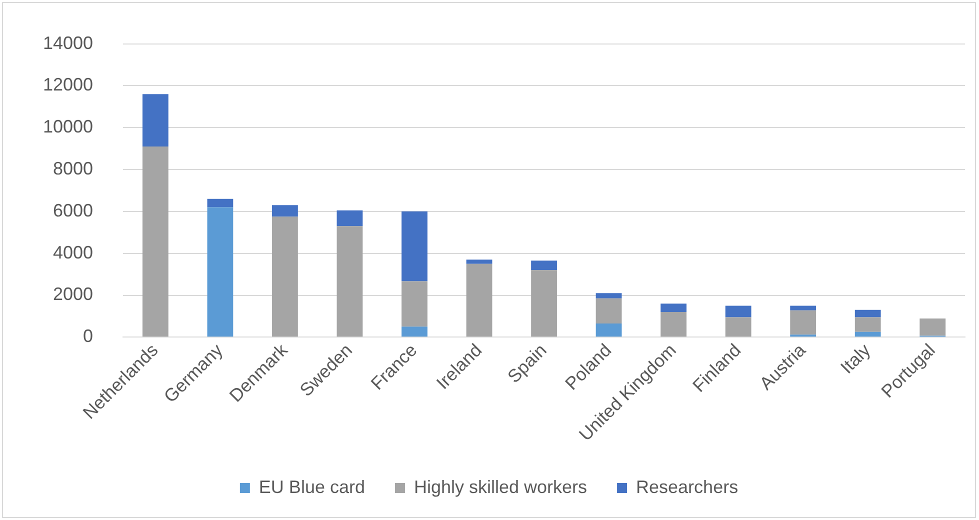 The height and width of the screenshot is (520, 979). What do you see at coordinates (501, 486) in the screenshot?
I see `legend-label: Highly skilled workers` at bounding box center [501, 486].